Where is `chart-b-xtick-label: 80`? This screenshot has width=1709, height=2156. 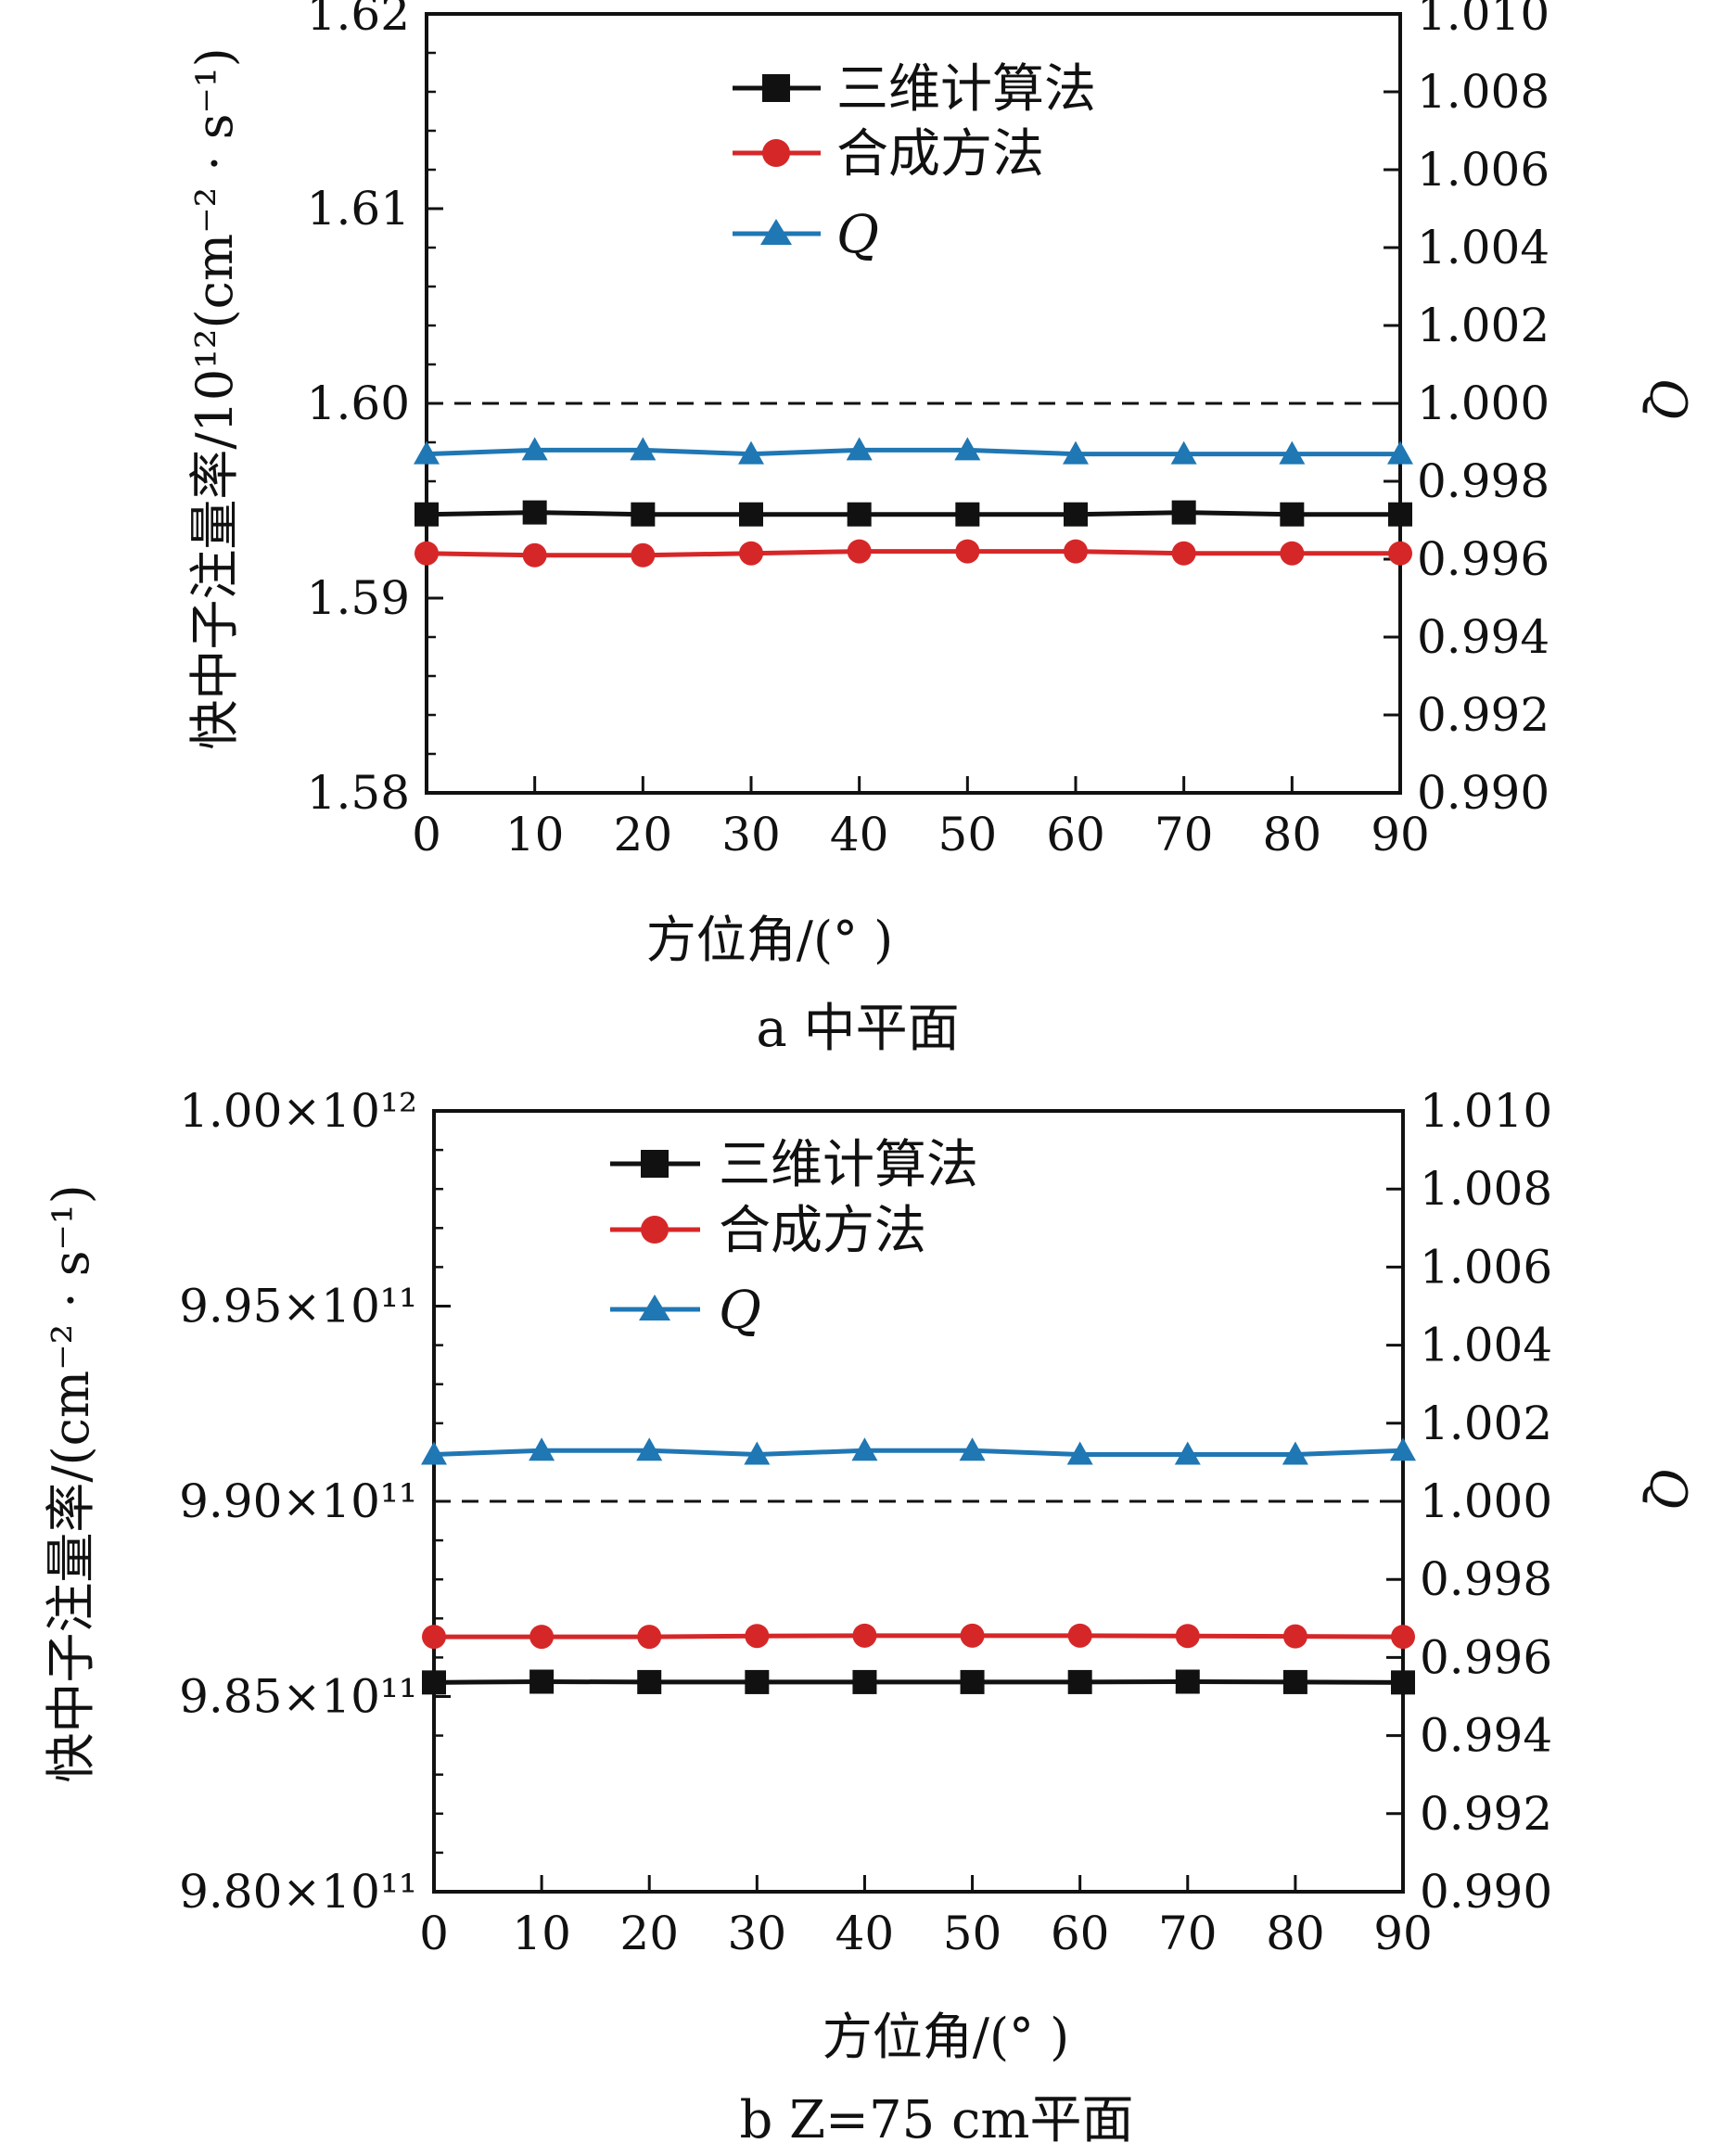
chart-b-xtick-label: 80 is located at coordinates (1295, 1934).